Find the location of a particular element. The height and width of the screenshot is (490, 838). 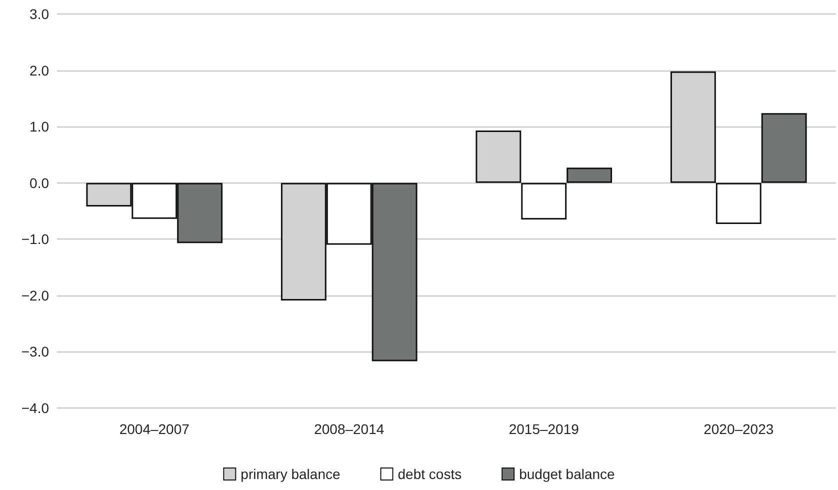

y-tick-label: 3.0 is located at coordinates (40, 14).